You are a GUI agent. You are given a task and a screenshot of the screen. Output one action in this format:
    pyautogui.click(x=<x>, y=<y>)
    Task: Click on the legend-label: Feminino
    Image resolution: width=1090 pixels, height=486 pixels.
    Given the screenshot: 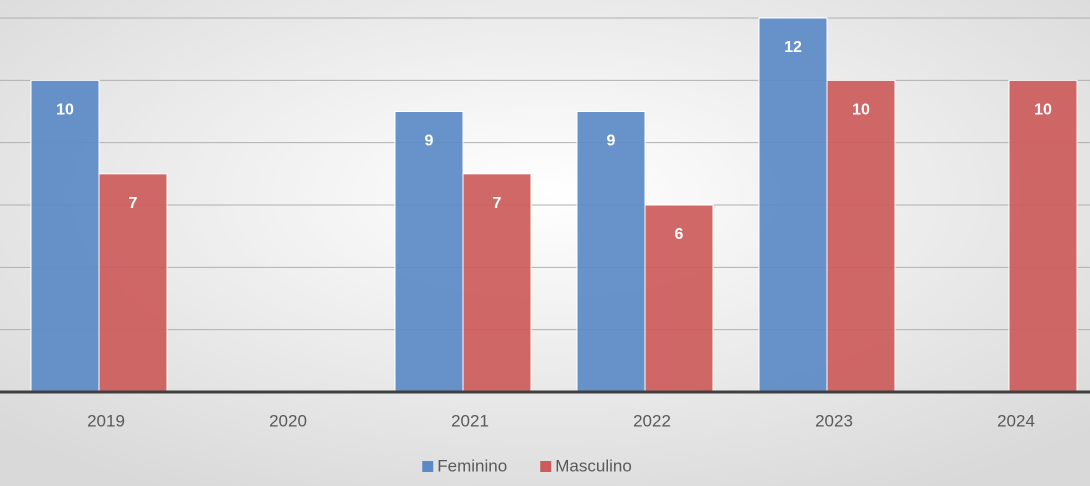 What is the action you would take?
    pyautogui.click(x=472, y=465)
    